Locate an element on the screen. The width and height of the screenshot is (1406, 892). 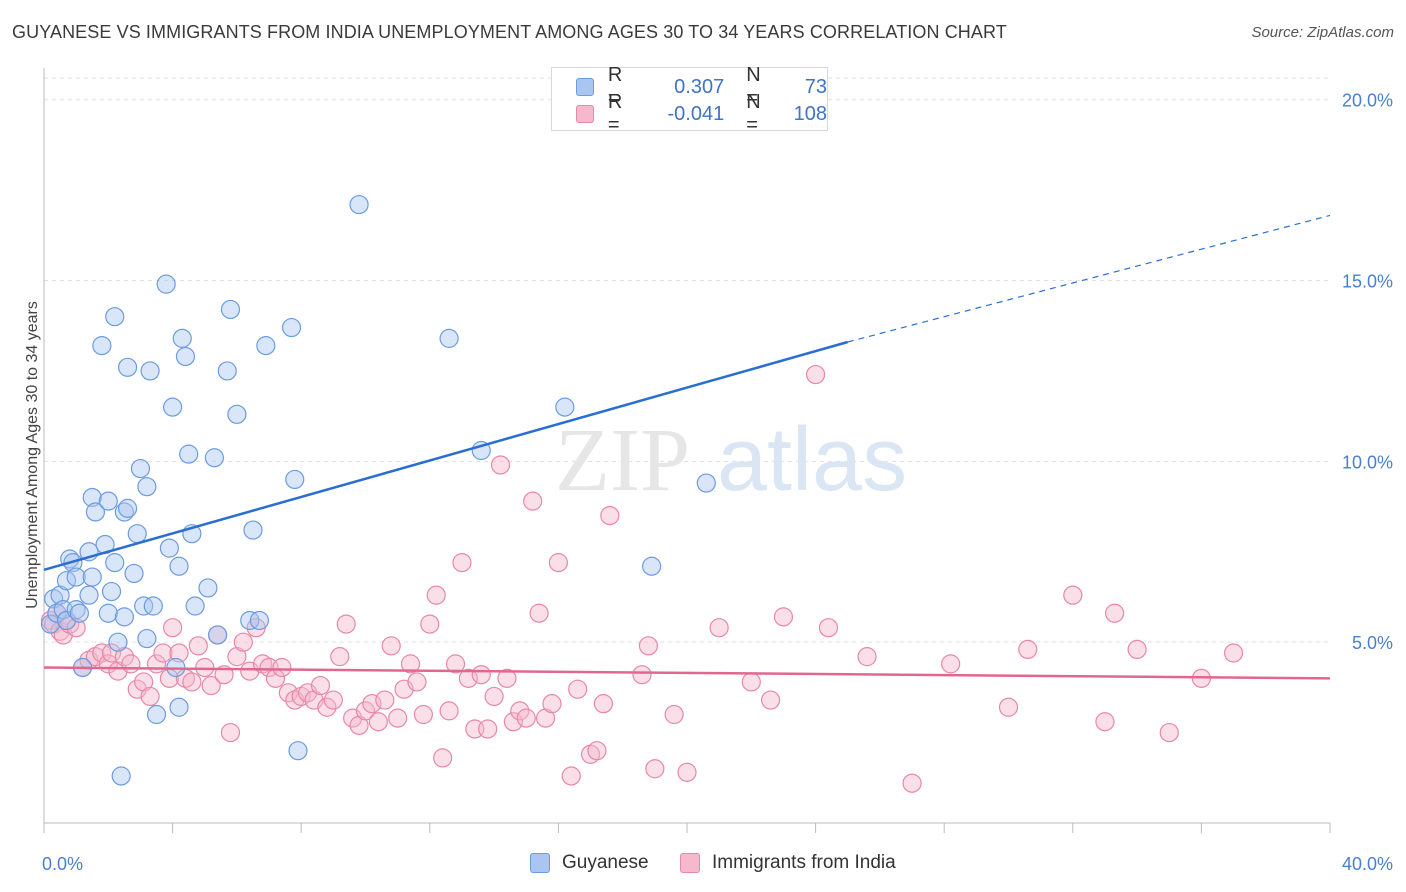
legend-row-india: R = -0.041 N = 108 is located at coordinates (701, 113).